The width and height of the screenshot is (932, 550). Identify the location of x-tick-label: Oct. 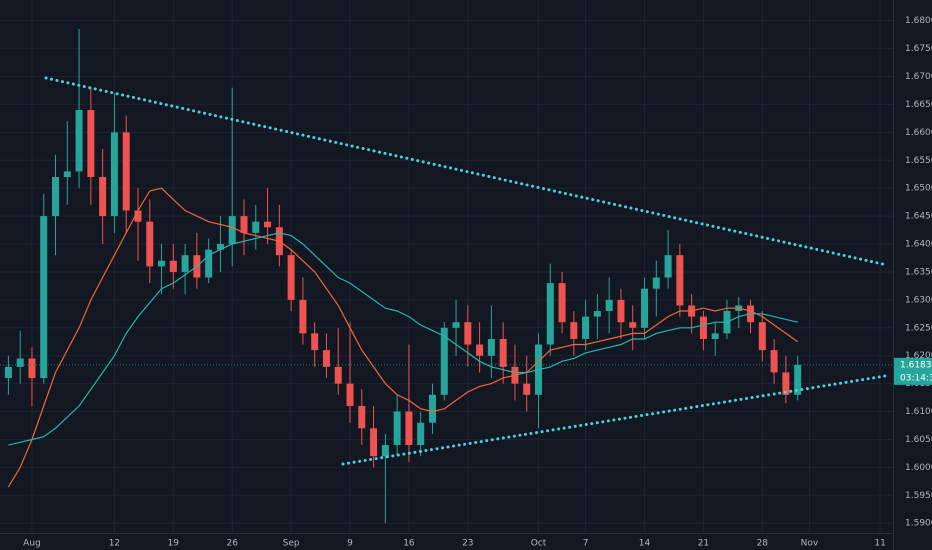
(539, 544).